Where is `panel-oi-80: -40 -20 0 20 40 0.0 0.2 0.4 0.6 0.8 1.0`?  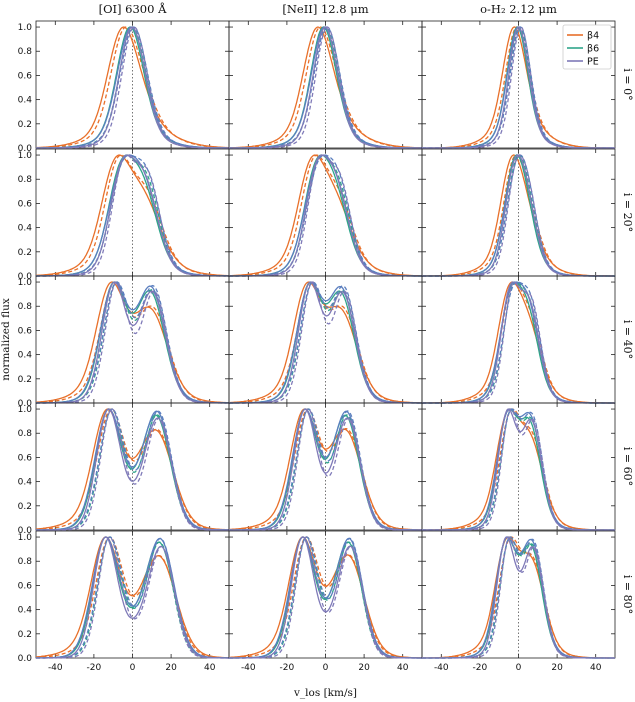
panel-oi-80: -40 -20 0 20 40 0.0 0.2 0.4 0.6 0.8 1.0 is located at coordinates (124, 601).